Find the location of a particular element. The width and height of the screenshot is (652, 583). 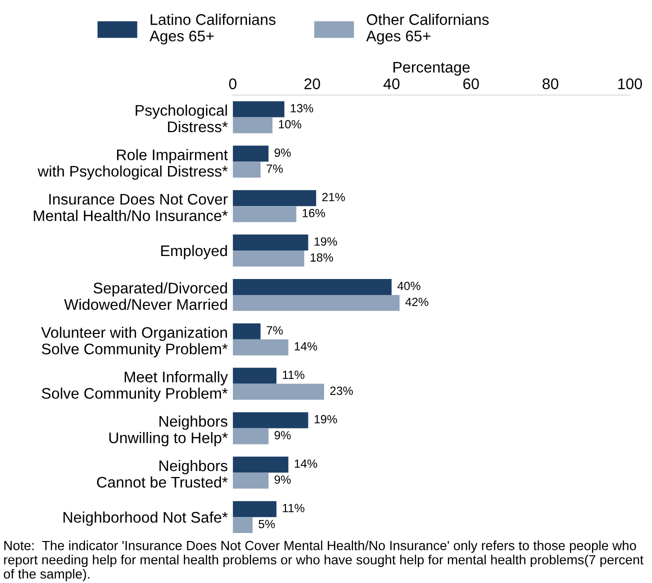

data-label: 23% is located at coordinates (341, 390).